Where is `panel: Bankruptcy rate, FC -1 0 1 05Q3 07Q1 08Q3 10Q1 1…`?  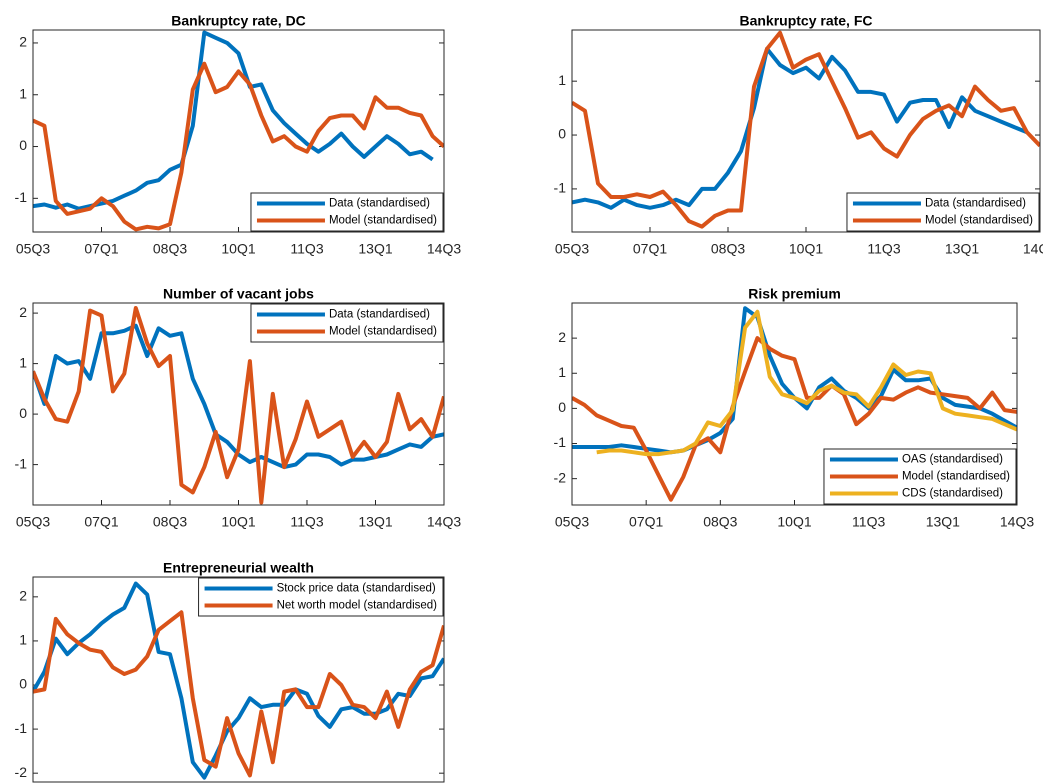
panel: Bankruptcy rate, FC -1 0 1 05Q3 07Q1 08Q3 10Q1 1… is located at coordinates (798, 135).